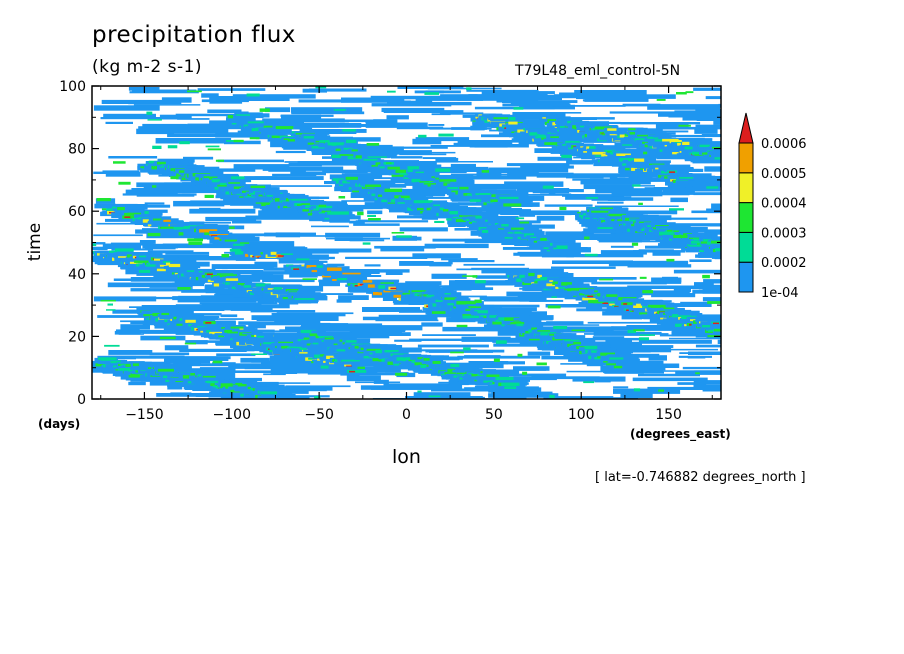 This screenshot has width=904, height=654. Describe the element at coordinates (780, 293) in the screenshot. I see `colorbar-label: 1e-04` at that location.